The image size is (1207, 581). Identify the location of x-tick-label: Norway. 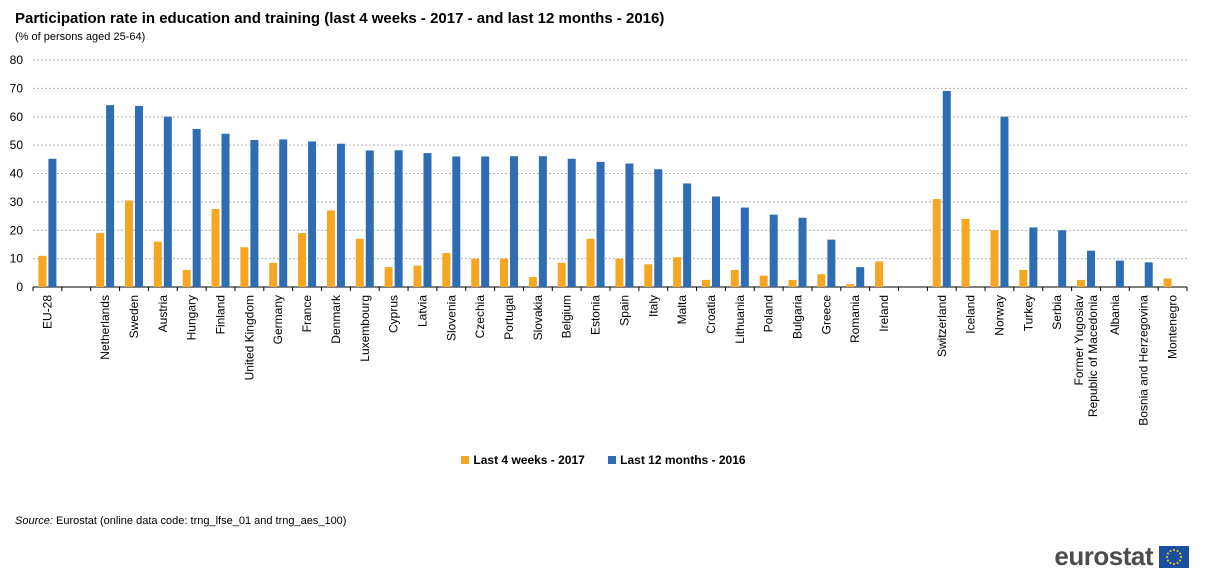
(999, 315).